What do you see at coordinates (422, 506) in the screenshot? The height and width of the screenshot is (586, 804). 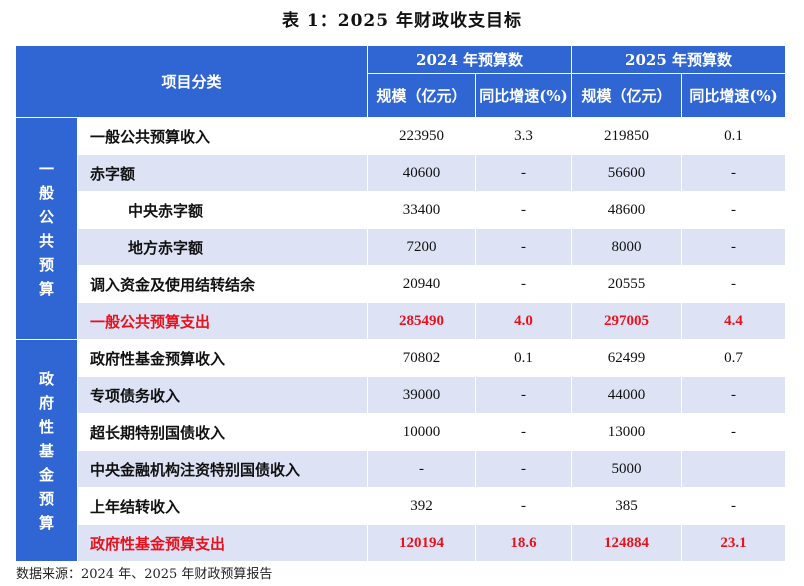 I see `value-2024: 392` at bounding box center [422, 506].